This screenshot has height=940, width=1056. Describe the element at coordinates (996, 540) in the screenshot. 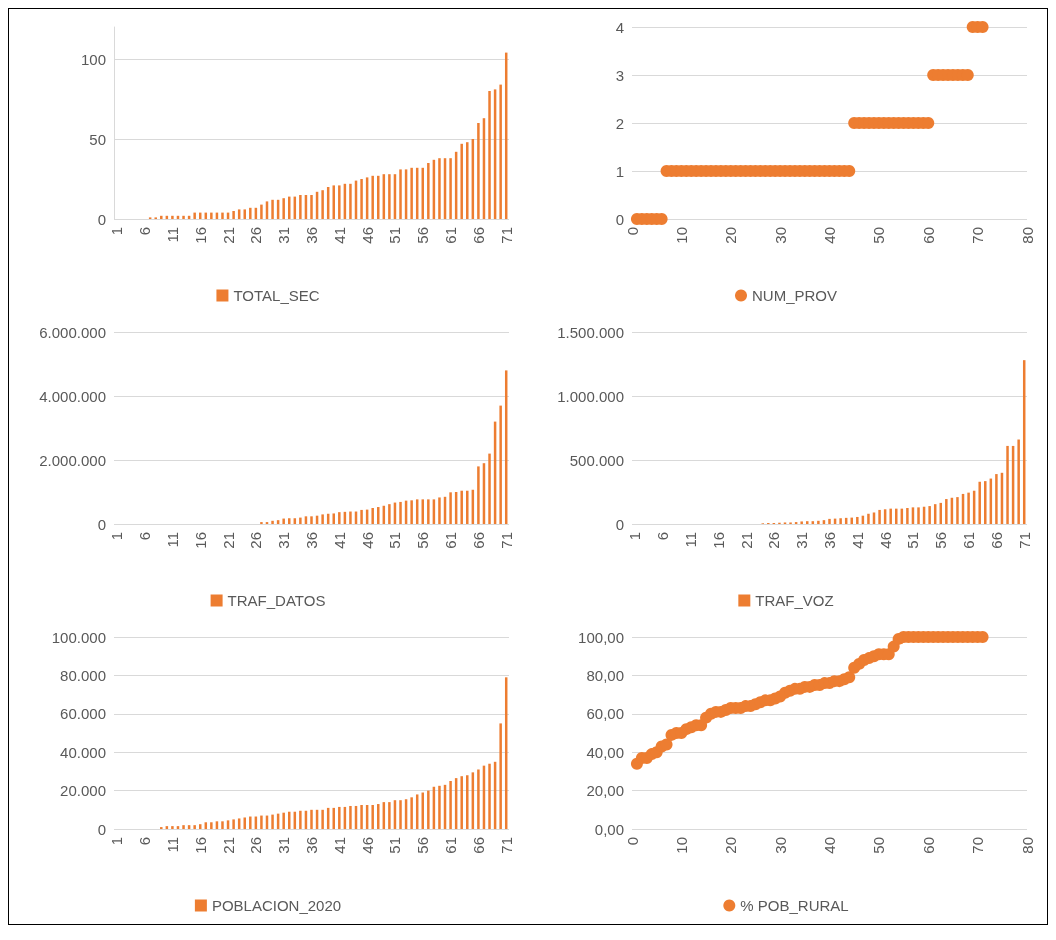

I see `x-tick-label: 66` at that location.